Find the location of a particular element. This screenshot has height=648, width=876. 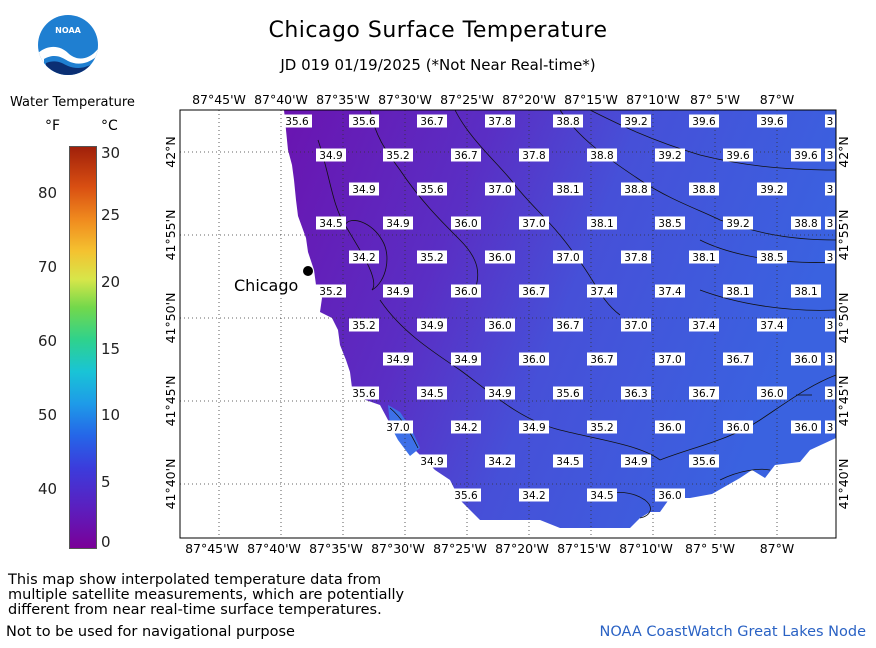

legend-c-tick: 10 is located at coordinates (111, 415).